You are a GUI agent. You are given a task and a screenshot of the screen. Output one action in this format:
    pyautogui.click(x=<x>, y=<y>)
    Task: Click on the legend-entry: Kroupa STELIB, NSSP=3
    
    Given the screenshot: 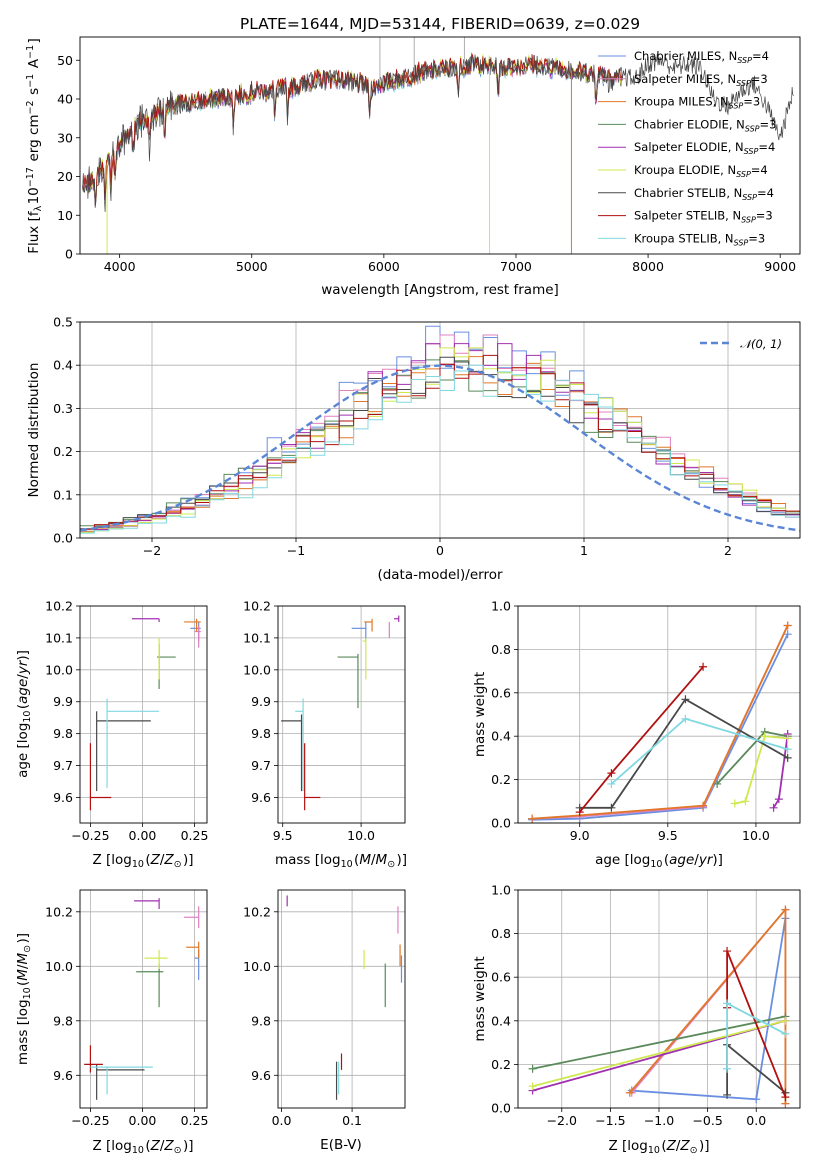 What is the action you would take?
    pyautogui.click(x=699, y=239)
    